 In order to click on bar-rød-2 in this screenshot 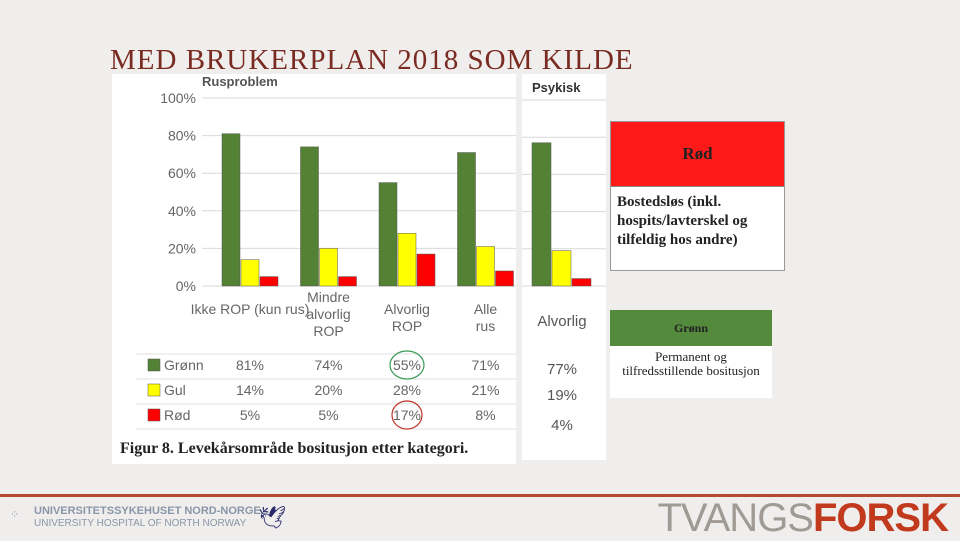, I will do `click(426, 270)`.